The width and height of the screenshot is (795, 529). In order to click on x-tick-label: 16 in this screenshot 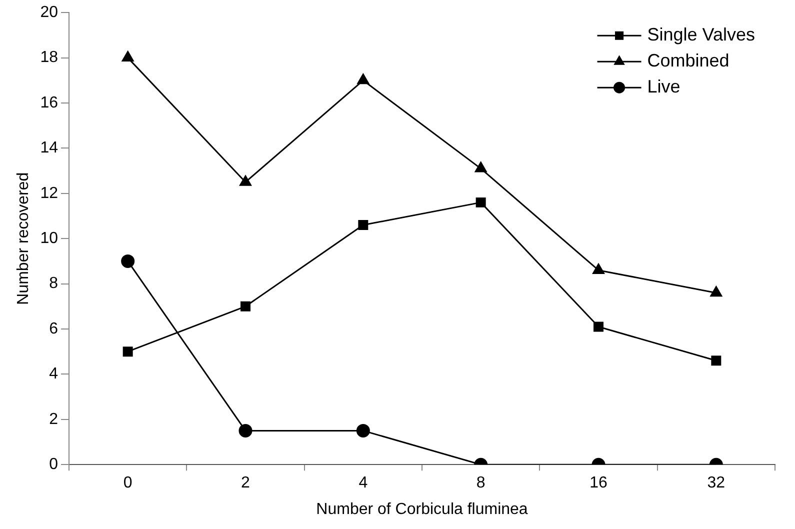, I will do `click(599, 483)`.